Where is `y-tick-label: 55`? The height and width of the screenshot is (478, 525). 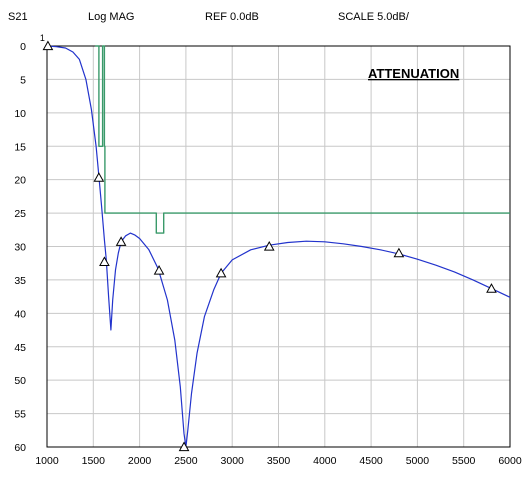
y-tick-label: 55 is located at coordinates (20, 415).